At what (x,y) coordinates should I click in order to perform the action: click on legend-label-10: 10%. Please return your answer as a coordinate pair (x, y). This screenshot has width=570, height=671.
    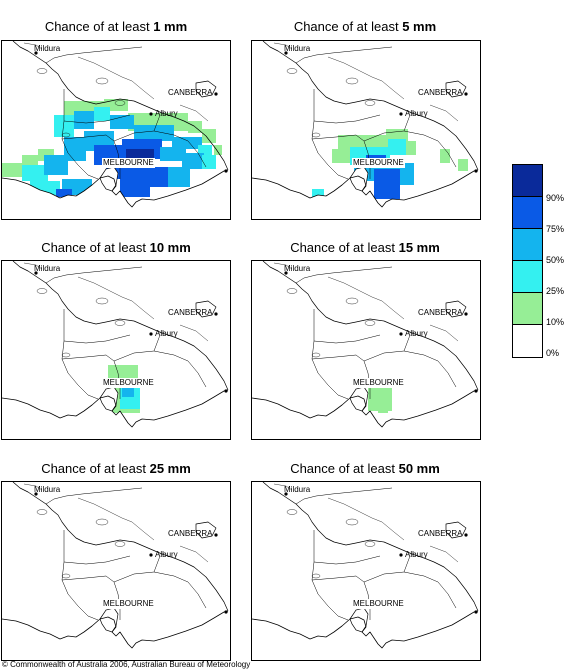
    Looking at the image, I should click on (555, 322).